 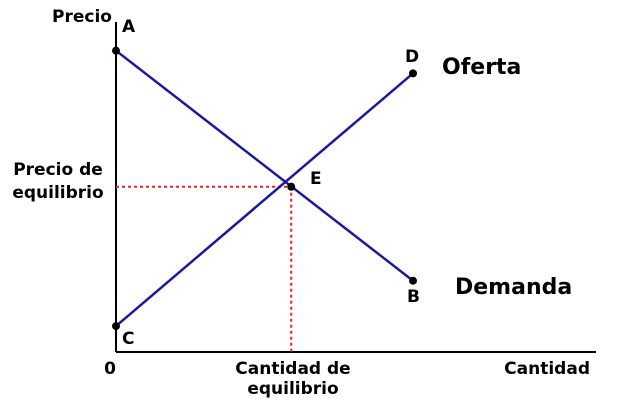 I want to click on equilibrium-quantity-label-line1: Cantidad de, so click(x=292, y=369).